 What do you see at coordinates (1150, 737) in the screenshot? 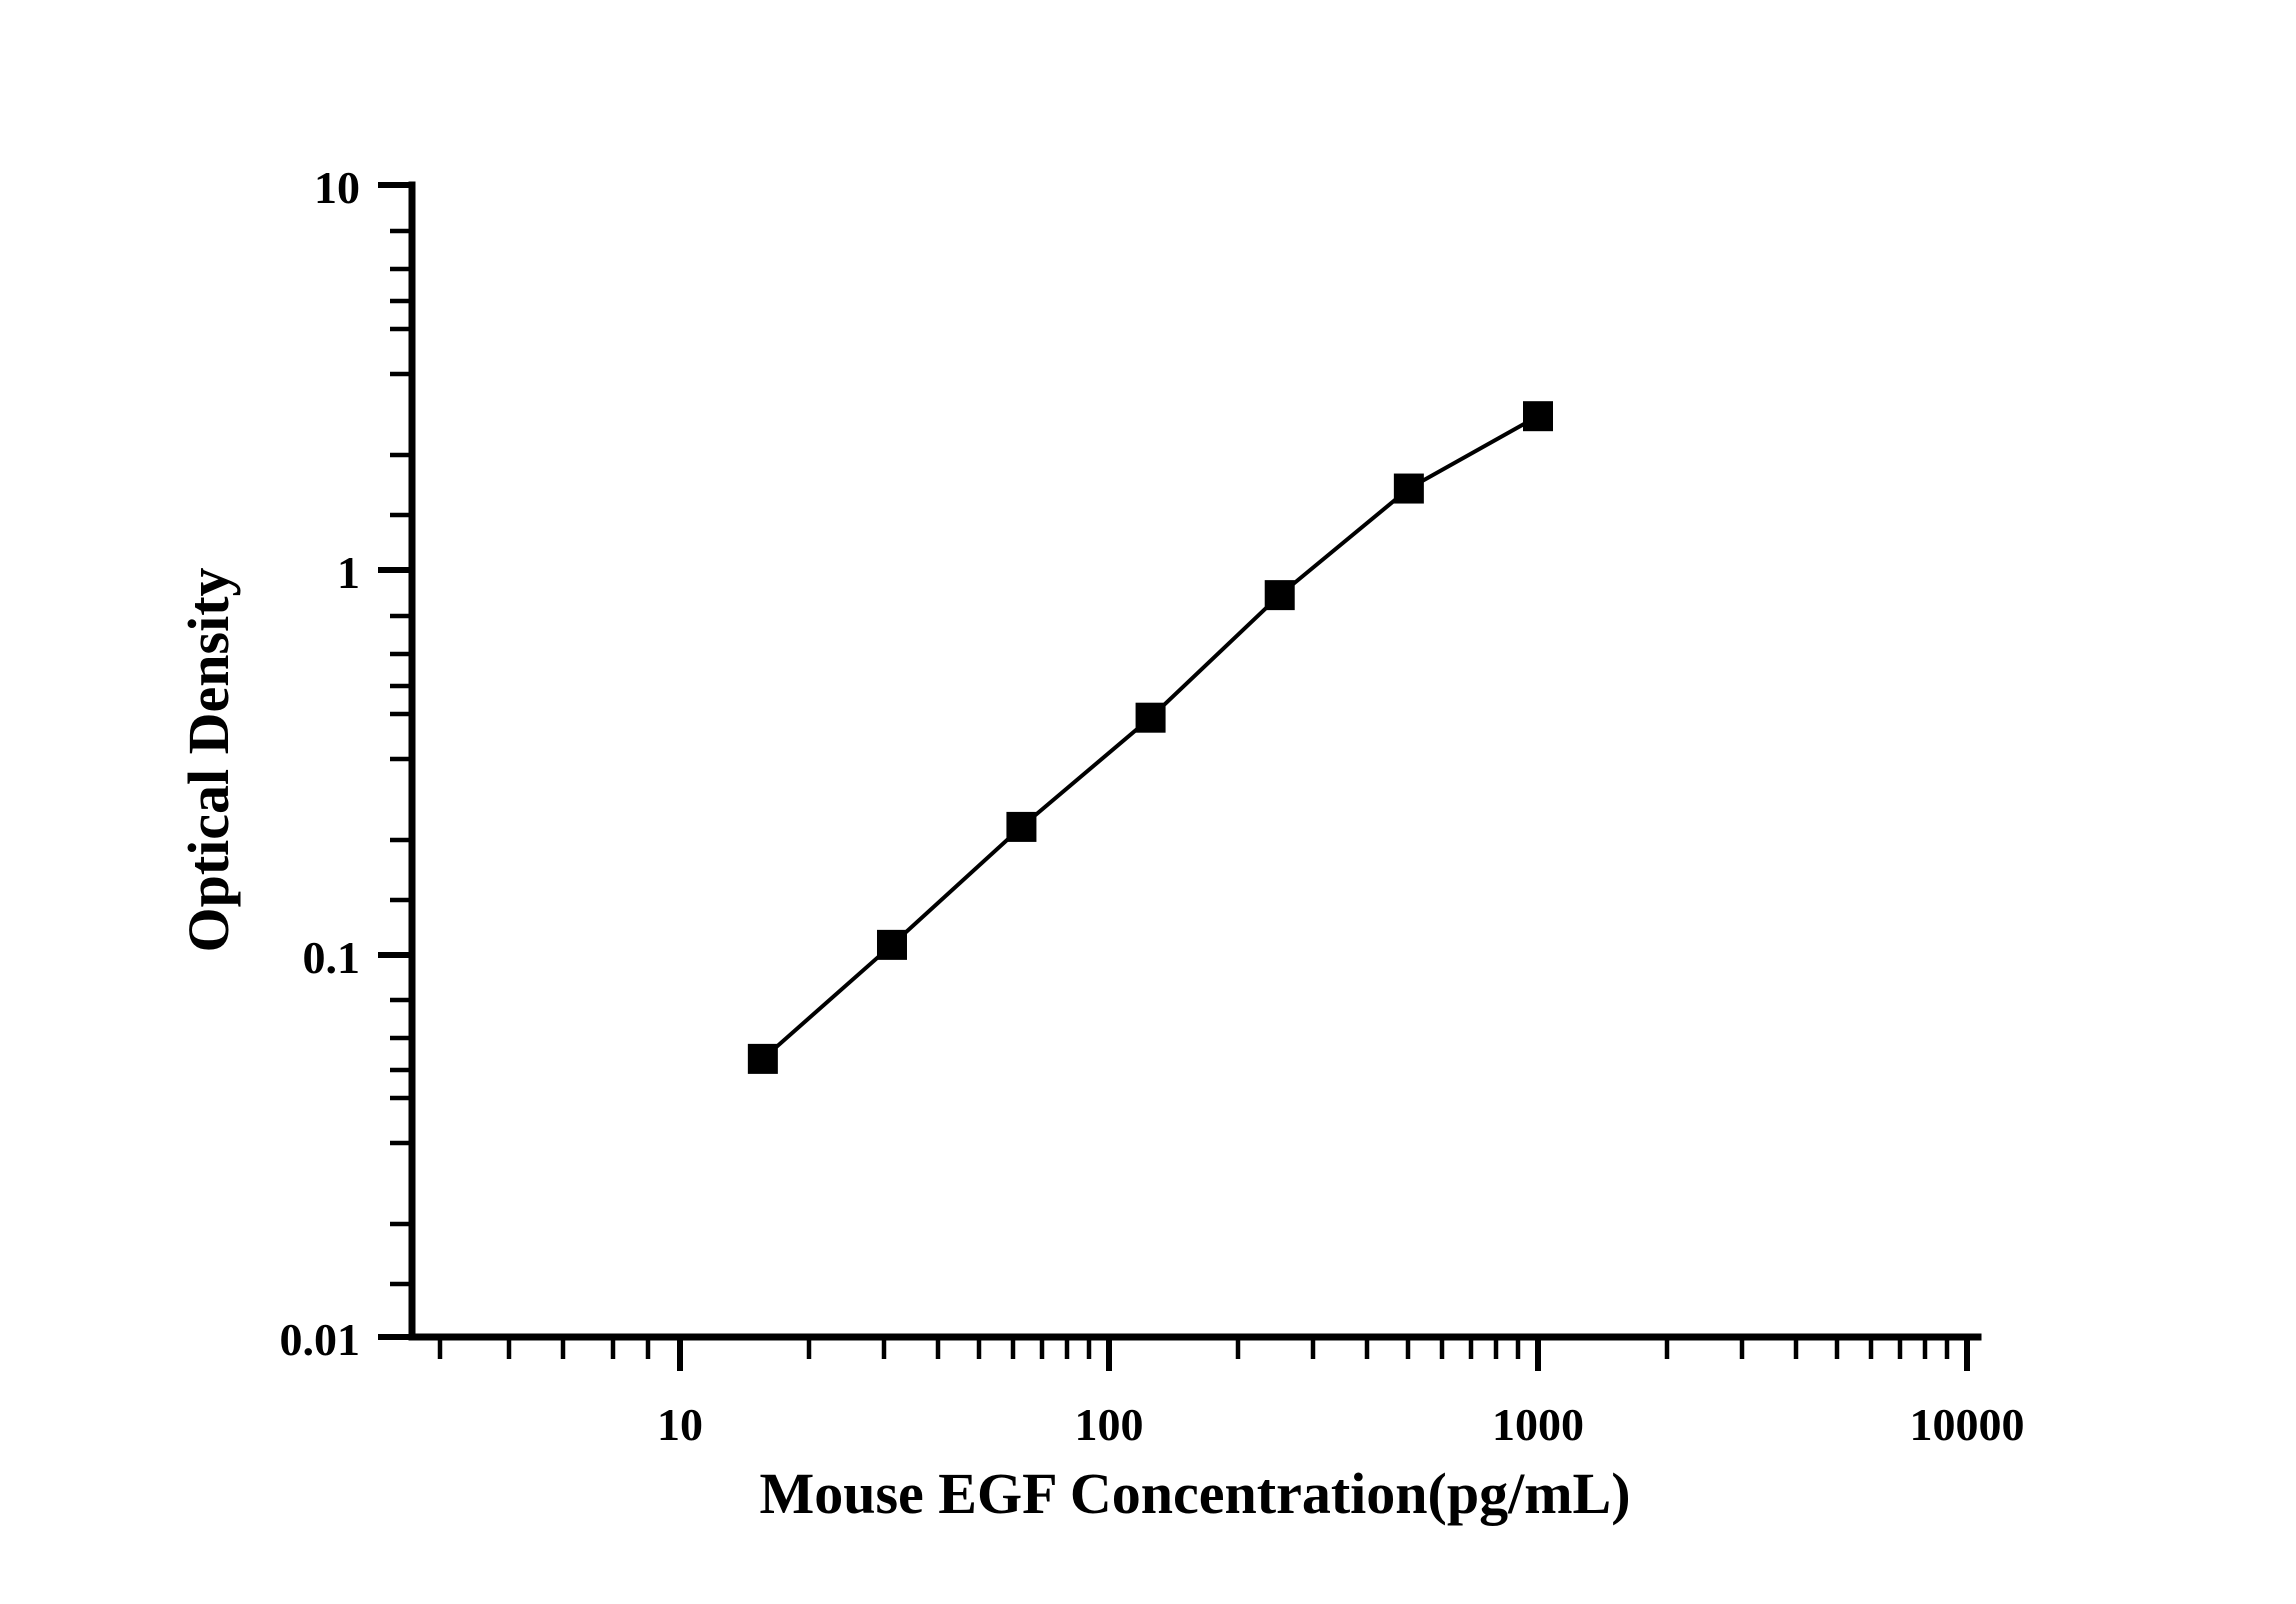
I see `data-series-layer` at bounding box center [1150, 737].